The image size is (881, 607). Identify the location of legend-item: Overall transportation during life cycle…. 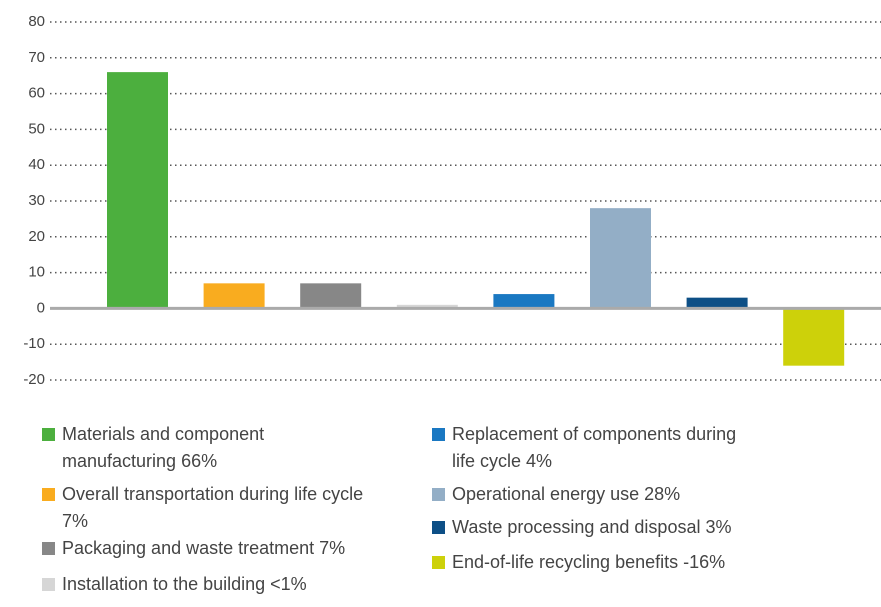
(207, 508).